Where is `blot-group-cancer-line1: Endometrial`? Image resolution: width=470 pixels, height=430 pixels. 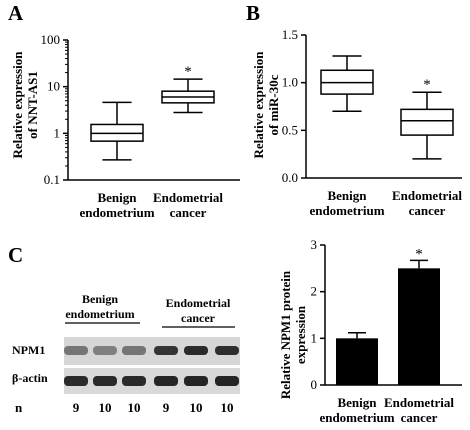
blot-group-cancer-line1: Endometrial is located at coordinates (198, 303).